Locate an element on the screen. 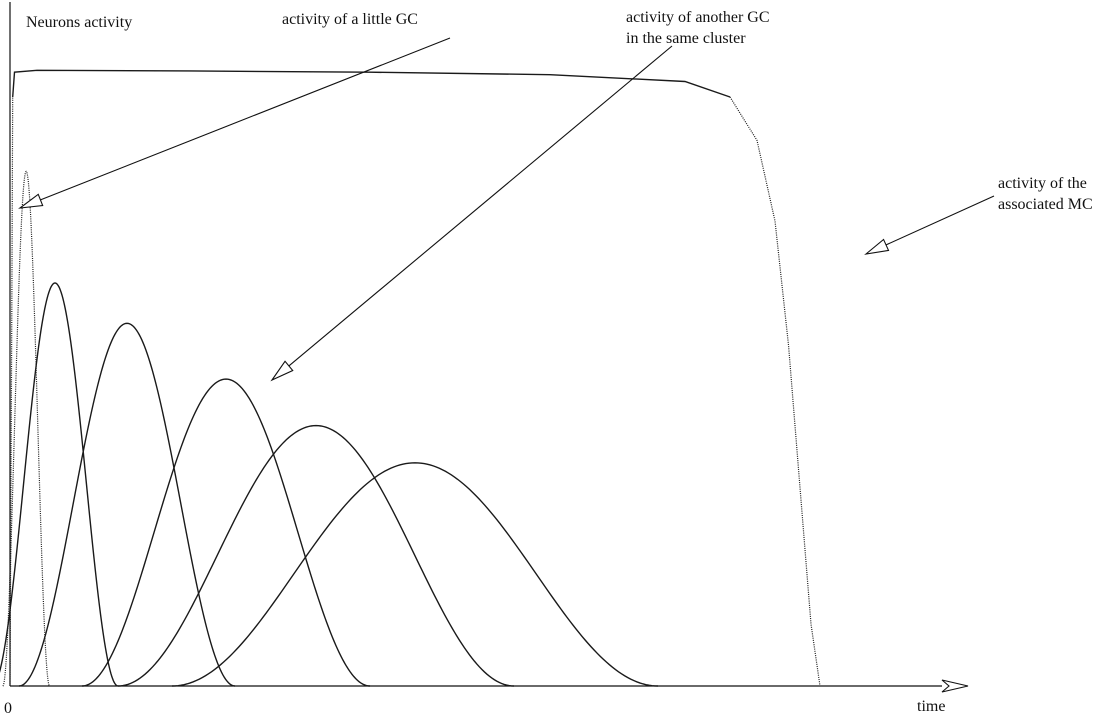 The image size is (1120, 719). annotation-2-line-1: activity of another GC is located at coordinates (698, 17).